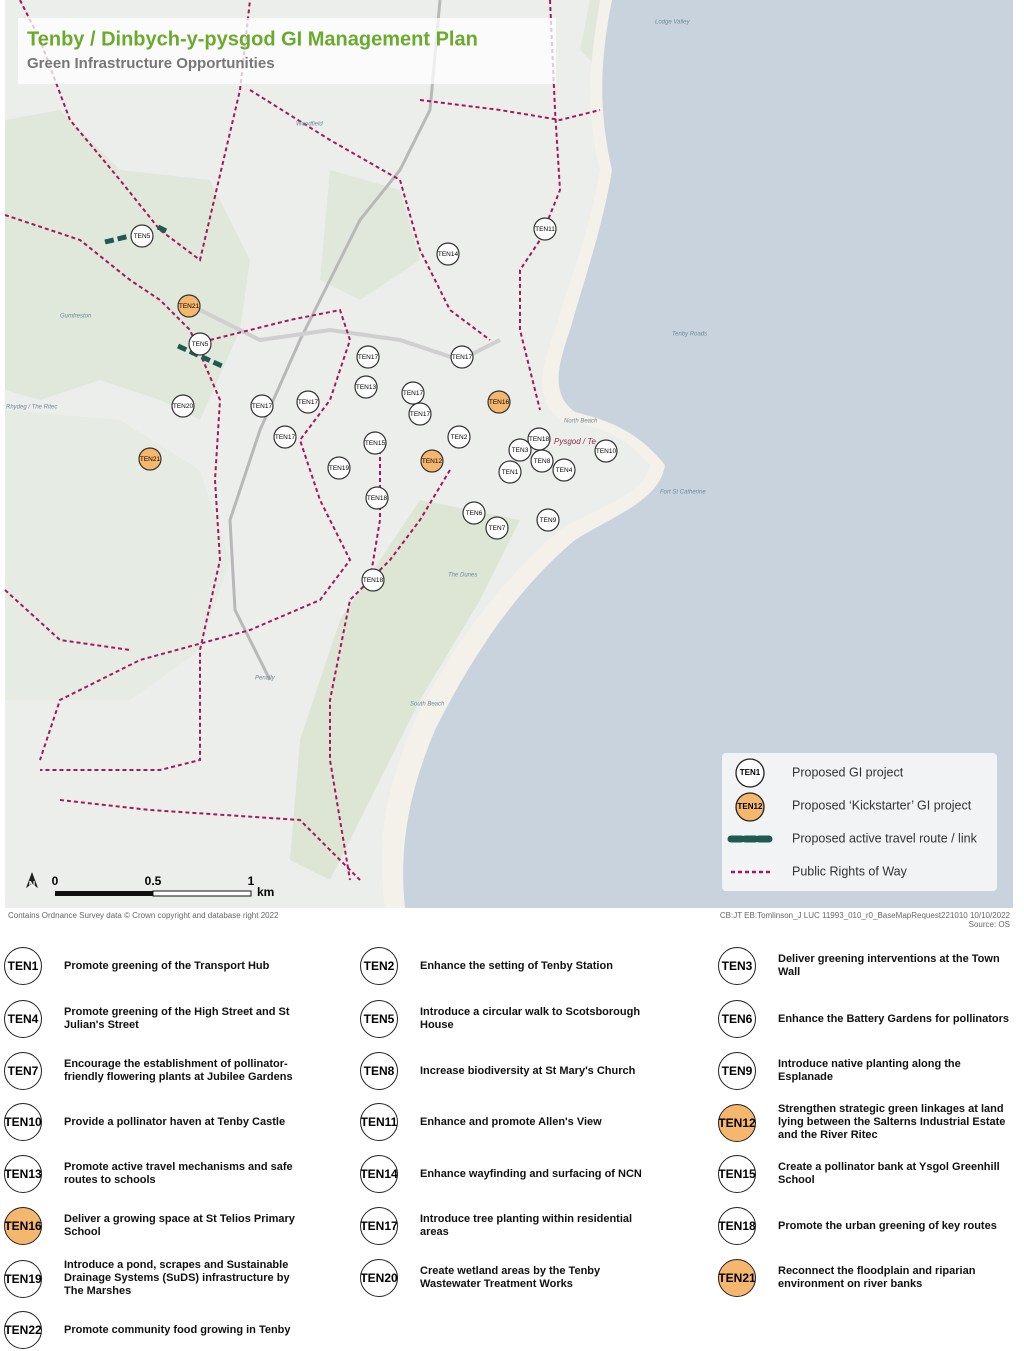 This screenshot has height=1351, width=1024. Describe the element at coordinates (379, 1278) in the screenshot. I see `project-id: TEN20` at that location.